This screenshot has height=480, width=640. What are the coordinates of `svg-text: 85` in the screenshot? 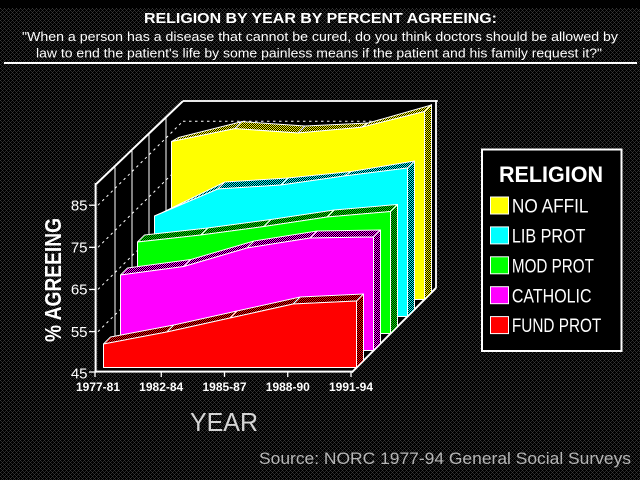 It's located at (79, 205).